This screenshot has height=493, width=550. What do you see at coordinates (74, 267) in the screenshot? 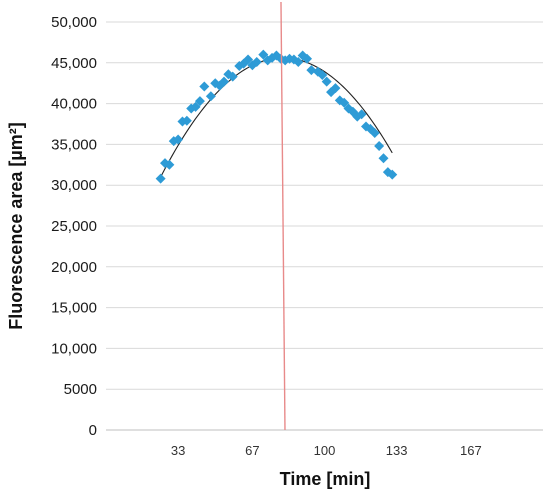
I see `y-tick-label: 20,000` at bounding box center [74, 267].